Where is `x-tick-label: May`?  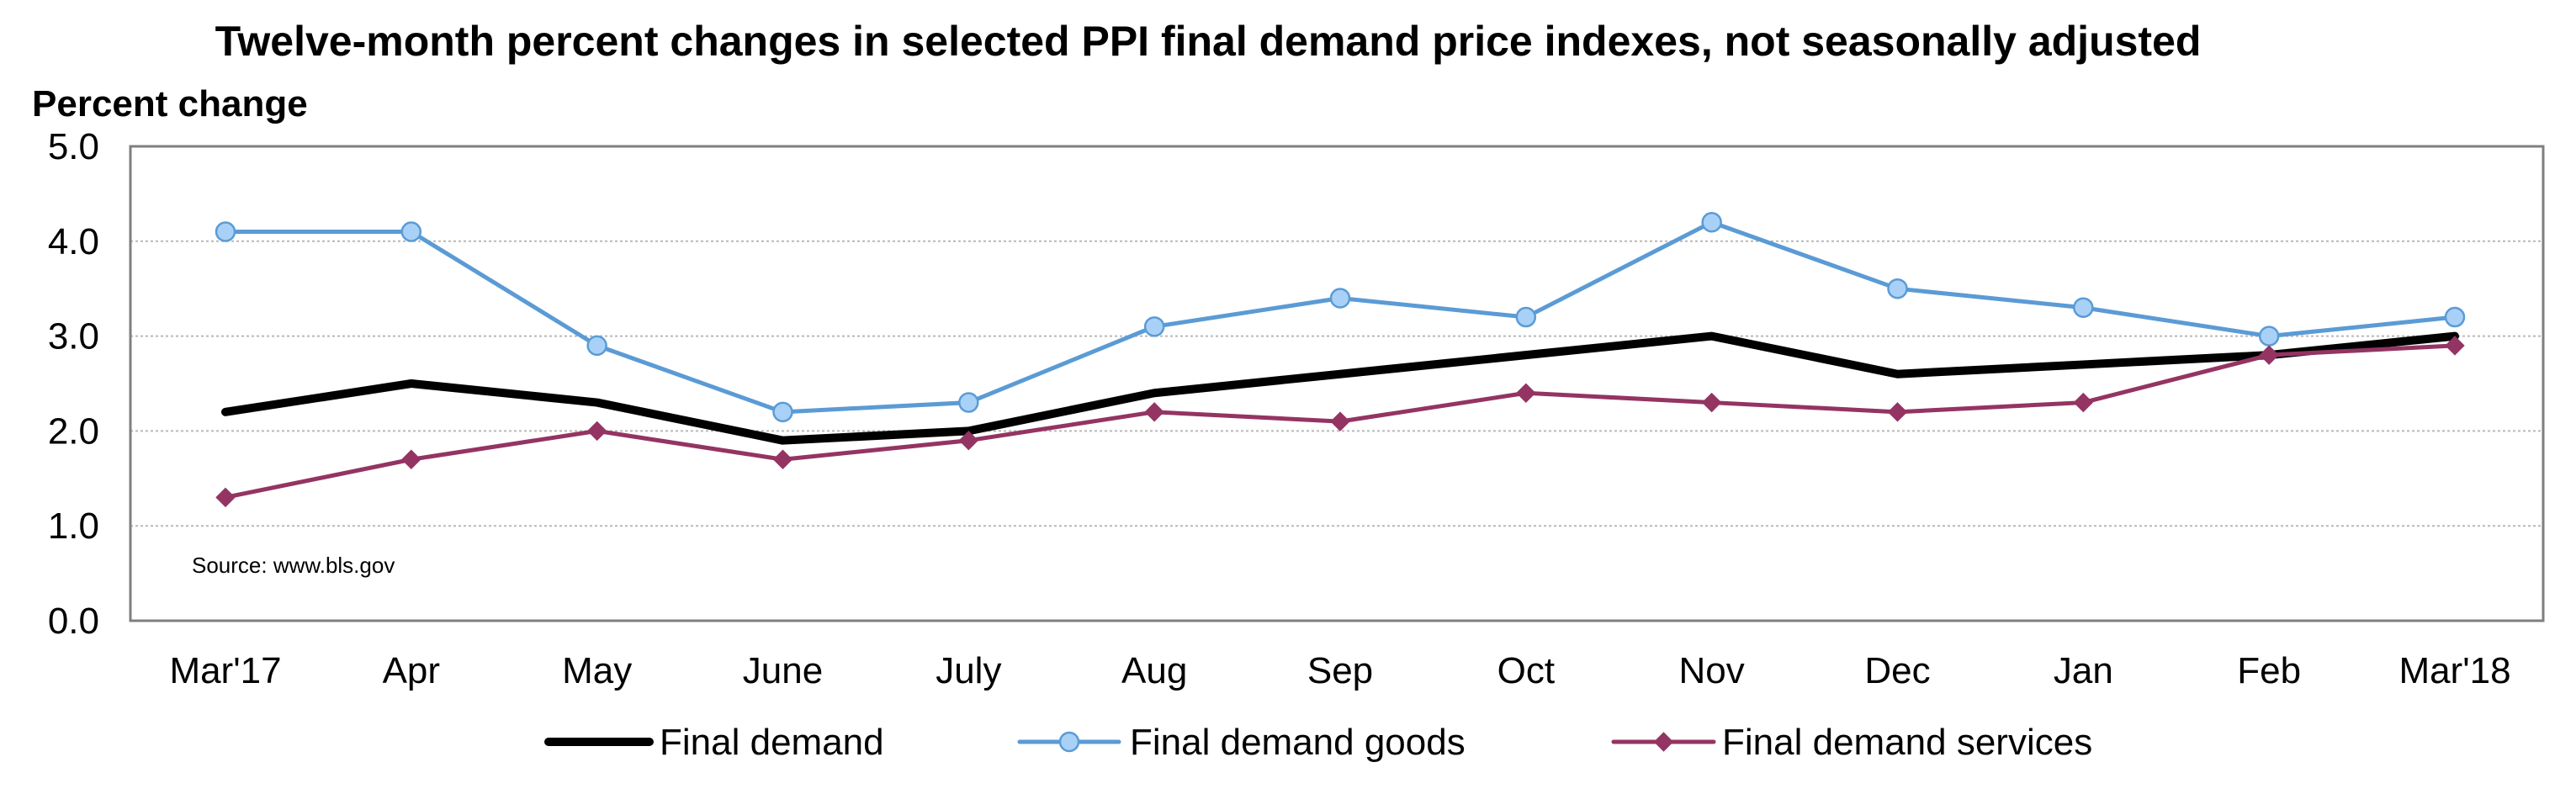 x-tick-label: May is located at coordinates (597, 670).